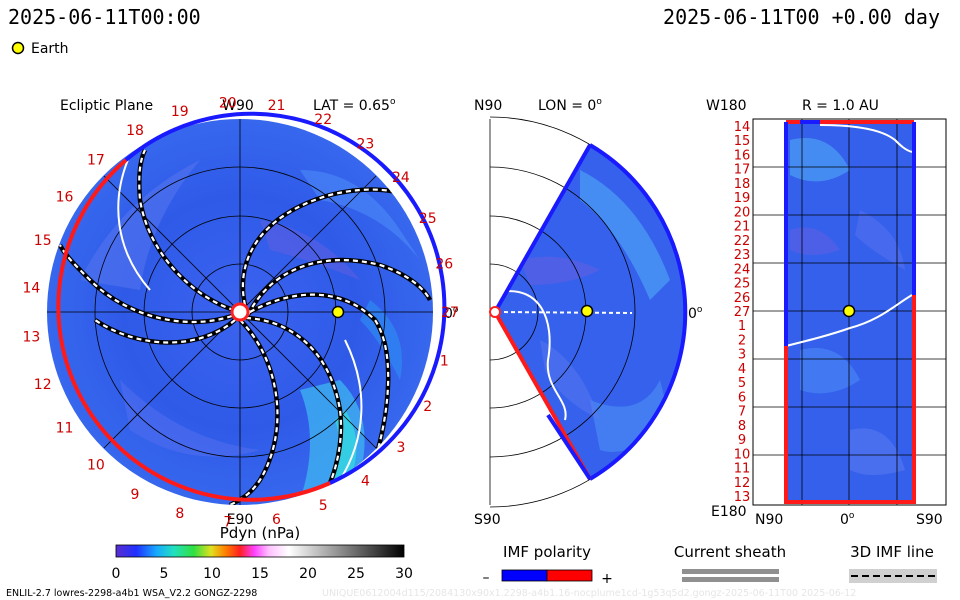 Image resolution: width=960 pixels, height=600 pixels. What do you see at coordinates (742, 141) in the screenshot?
I see `radial-y-label-15: 15` at bounding box center [742, 141].